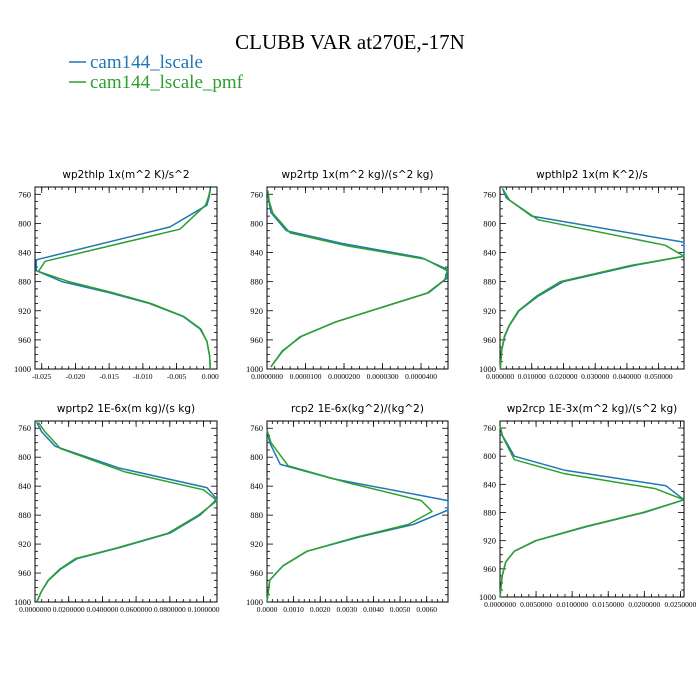 The width and height of the screenshot is (700, 700). I want to click on x-tick-label: 0.0600000, so click(136, 609).